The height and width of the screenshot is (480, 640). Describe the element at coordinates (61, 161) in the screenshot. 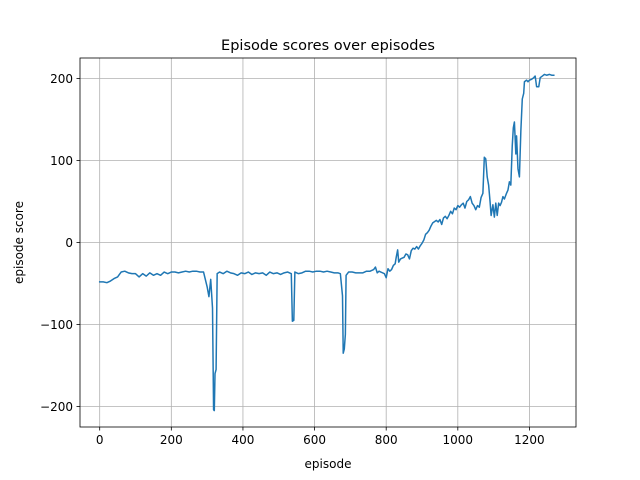

I see `y-tick-label: 100` at that location.